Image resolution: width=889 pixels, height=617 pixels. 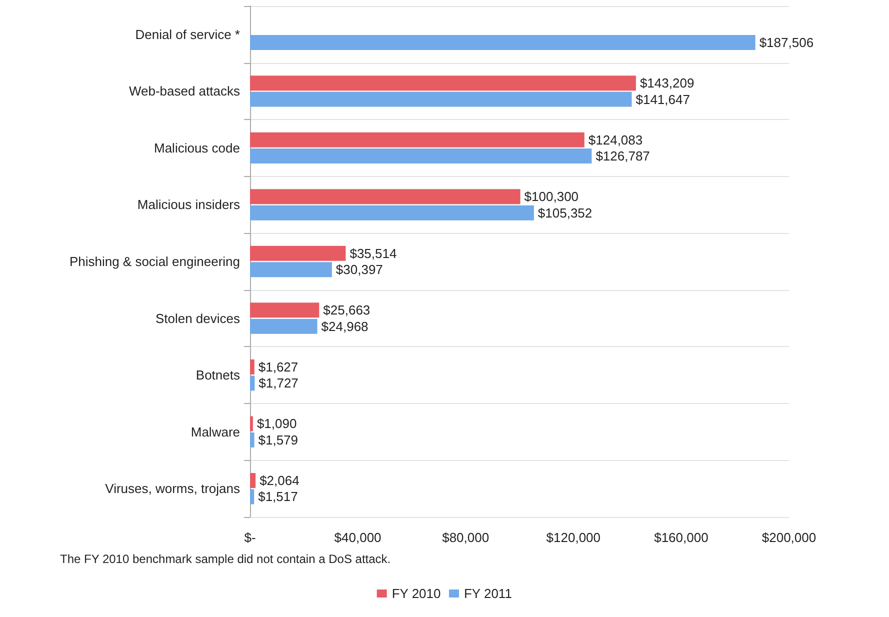 What do you see at coordinates (551, 196) in the screenshot?
I see `data-label: $100,300` at bounding box center [551, 196].